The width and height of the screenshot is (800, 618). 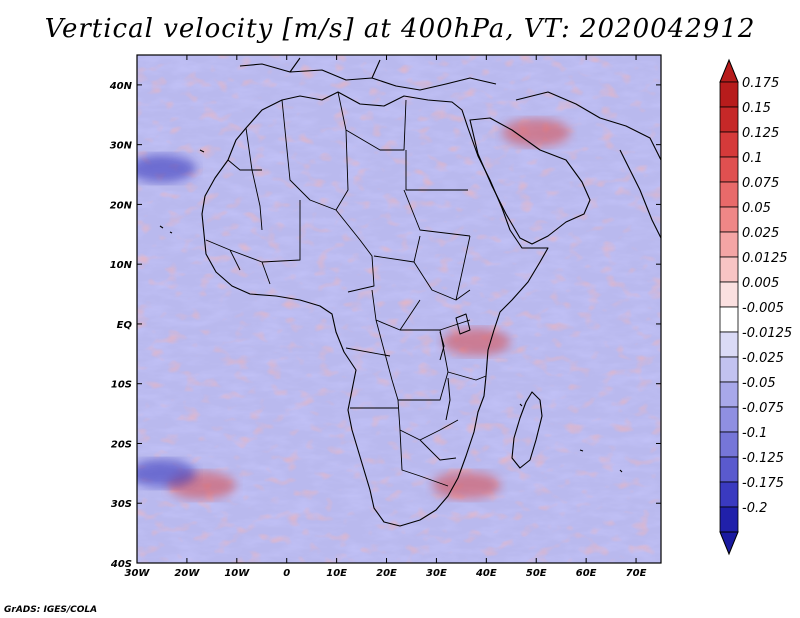 What do you see at coordinates (121, 265) in the screenshot?
I see `lat-tick-label: 10N` at bounding box center [121, 265].